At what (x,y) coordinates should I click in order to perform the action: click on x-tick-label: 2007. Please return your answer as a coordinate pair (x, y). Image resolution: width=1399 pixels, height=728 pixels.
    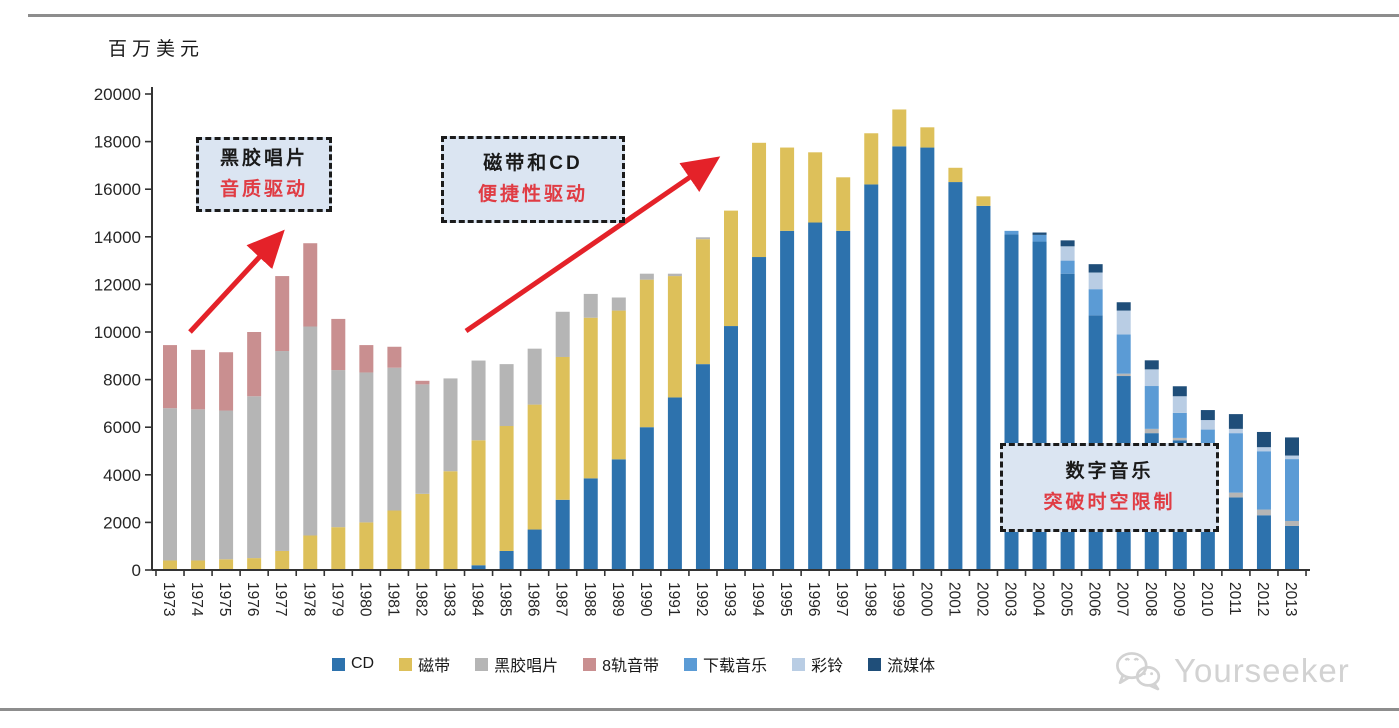
    Looking at the image, I should click on (1122, 599).